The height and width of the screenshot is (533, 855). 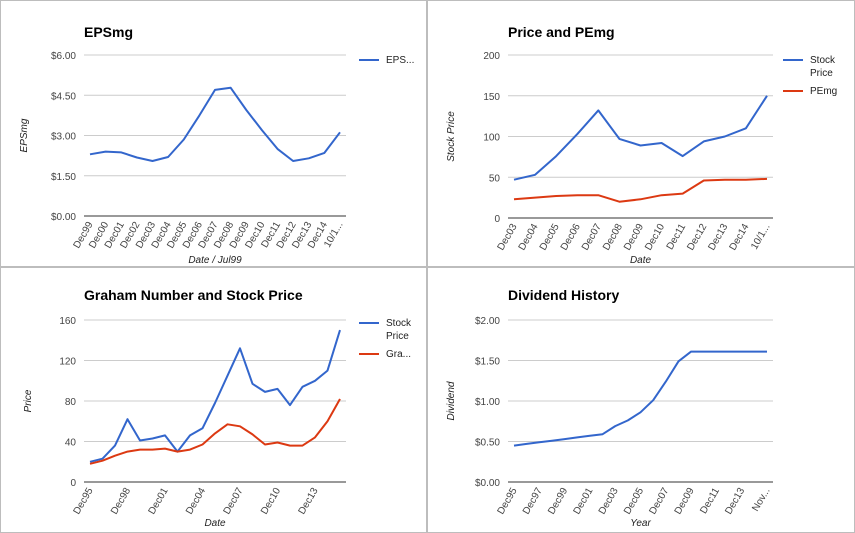 I want to click on y-tick-label: $6.00, so click(x=63, y=56).